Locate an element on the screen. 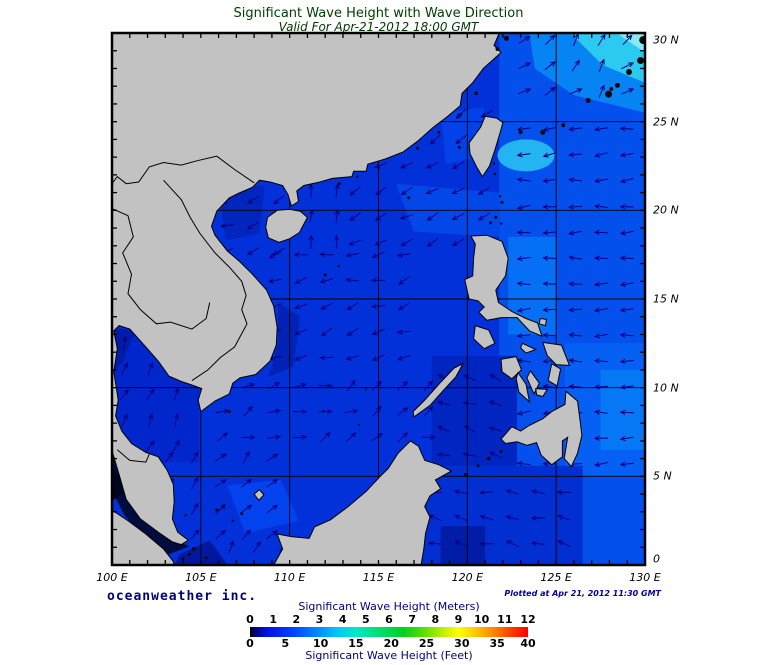  meters-tick-3: 3 is located at coordinates (319, 619).